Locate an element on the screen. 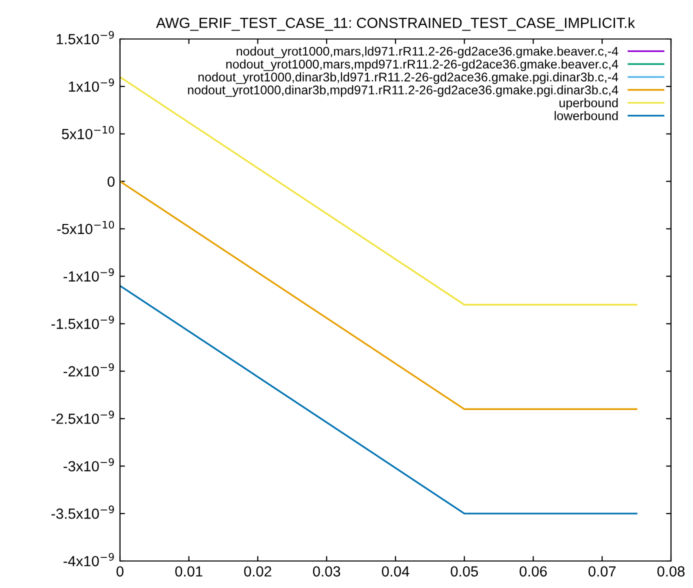  legend-label: uperbound is located at coordinates (589, 104).